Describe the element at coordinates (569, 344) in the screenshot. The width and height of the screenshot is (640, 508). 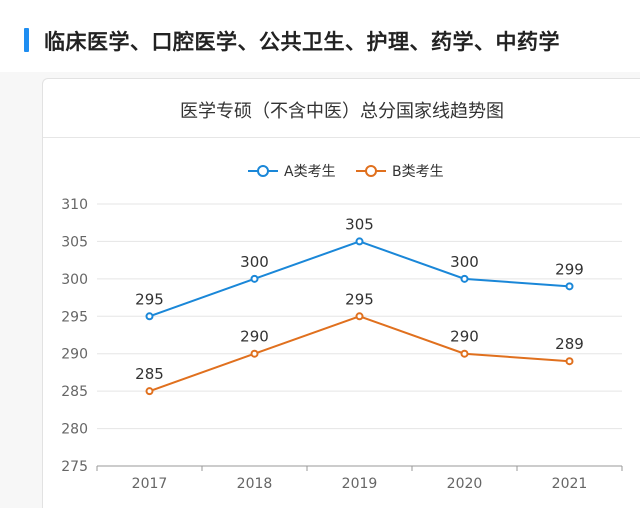
I see `data-label: 289` at that location.